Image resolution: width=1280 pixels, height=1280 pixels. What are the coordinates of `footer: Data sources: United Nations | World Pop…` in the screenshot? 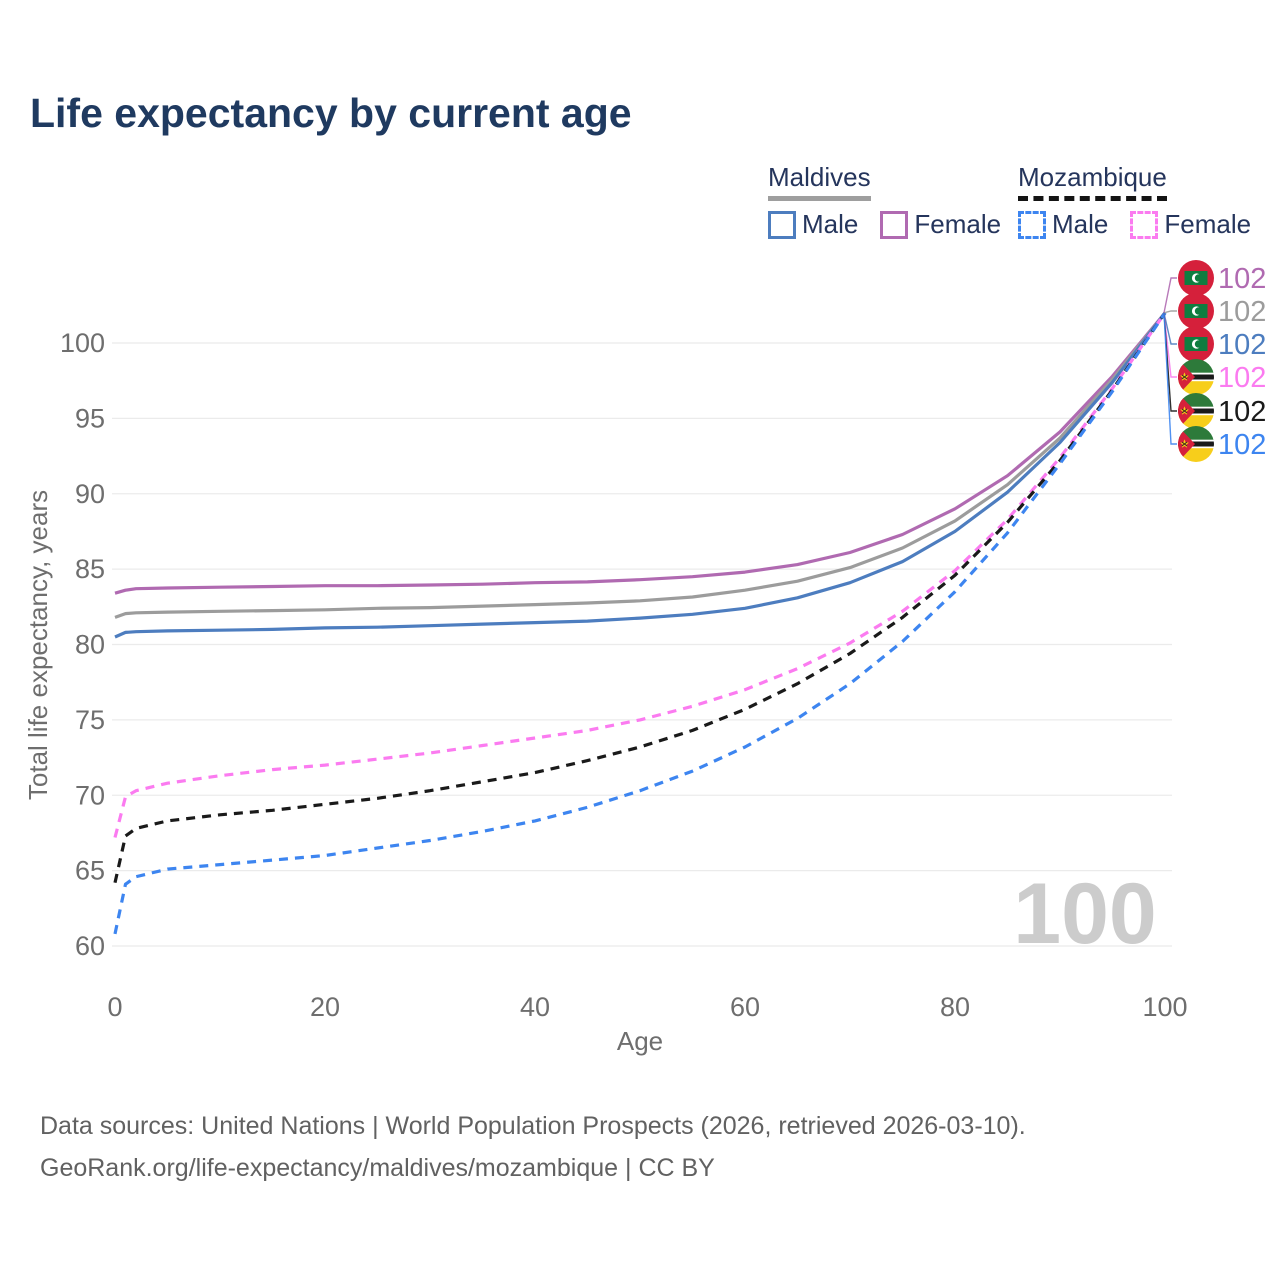 It's located at (533, 1147).